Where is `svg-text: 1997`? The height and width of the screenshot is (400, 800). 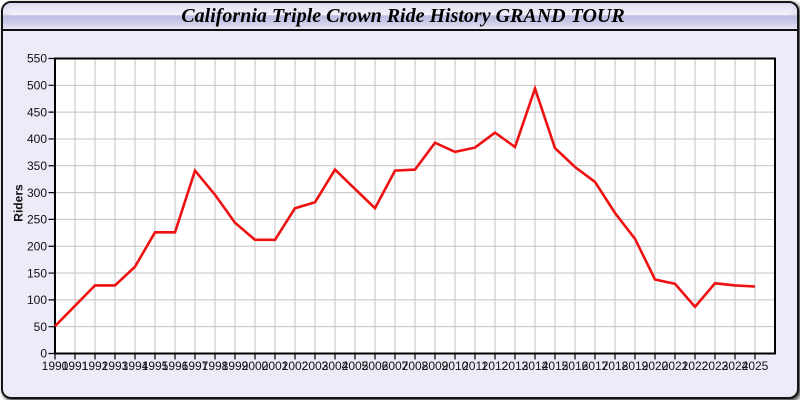 svg-text: 1997 is located at coordinates (195, 366).